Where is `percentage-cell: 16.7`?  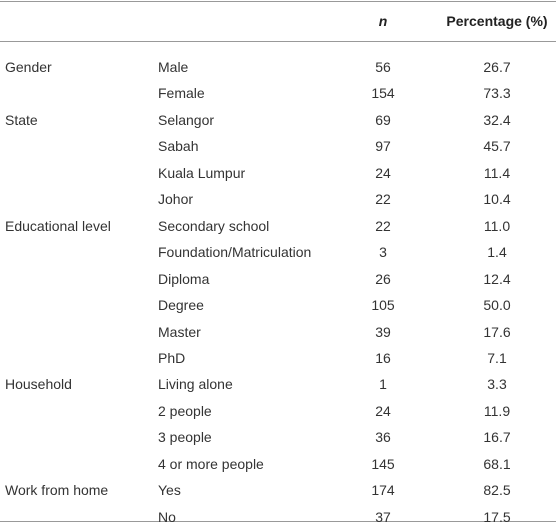
percentage-cell: 16.7 is located at coordinates (497, 437).